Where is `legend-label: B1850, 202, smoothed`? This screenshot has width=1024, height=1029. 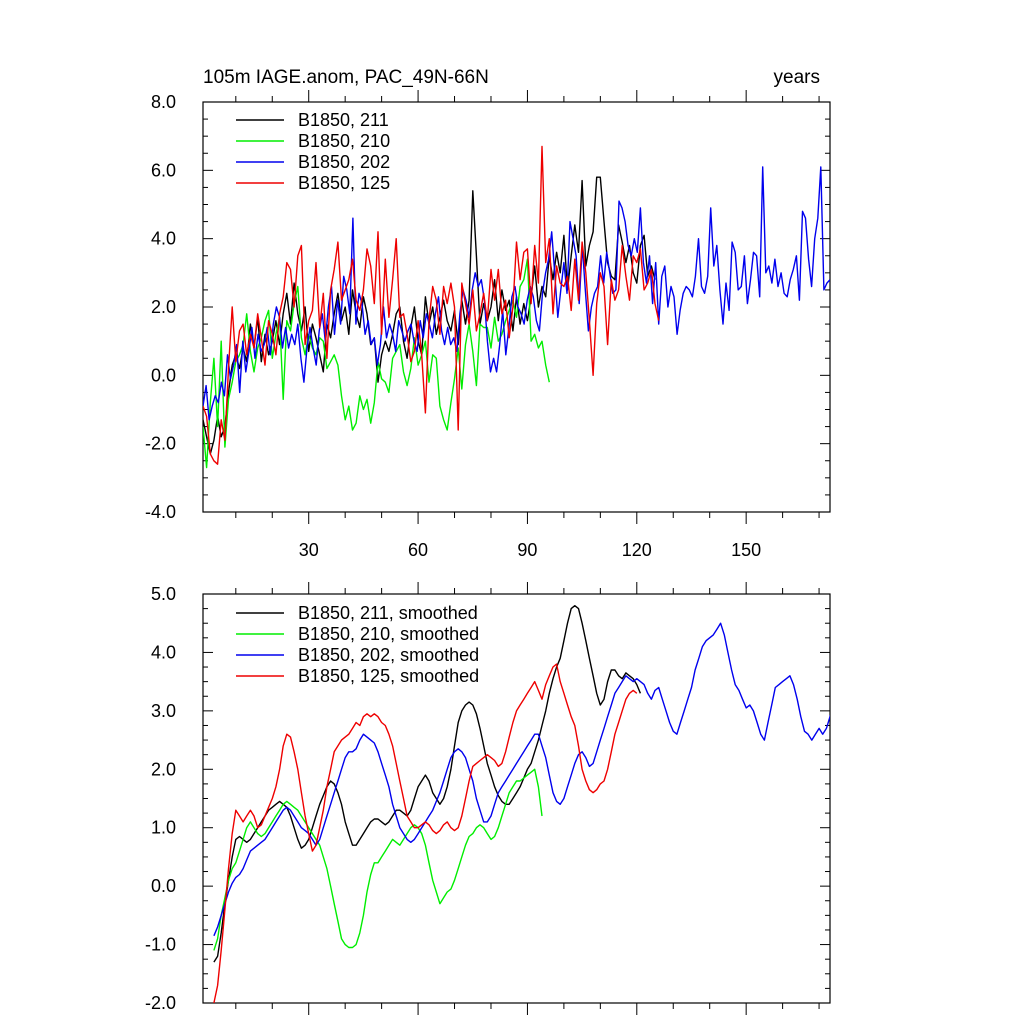
legend-label: B1850, 202, smoothed is located at coordinates (388, 655).